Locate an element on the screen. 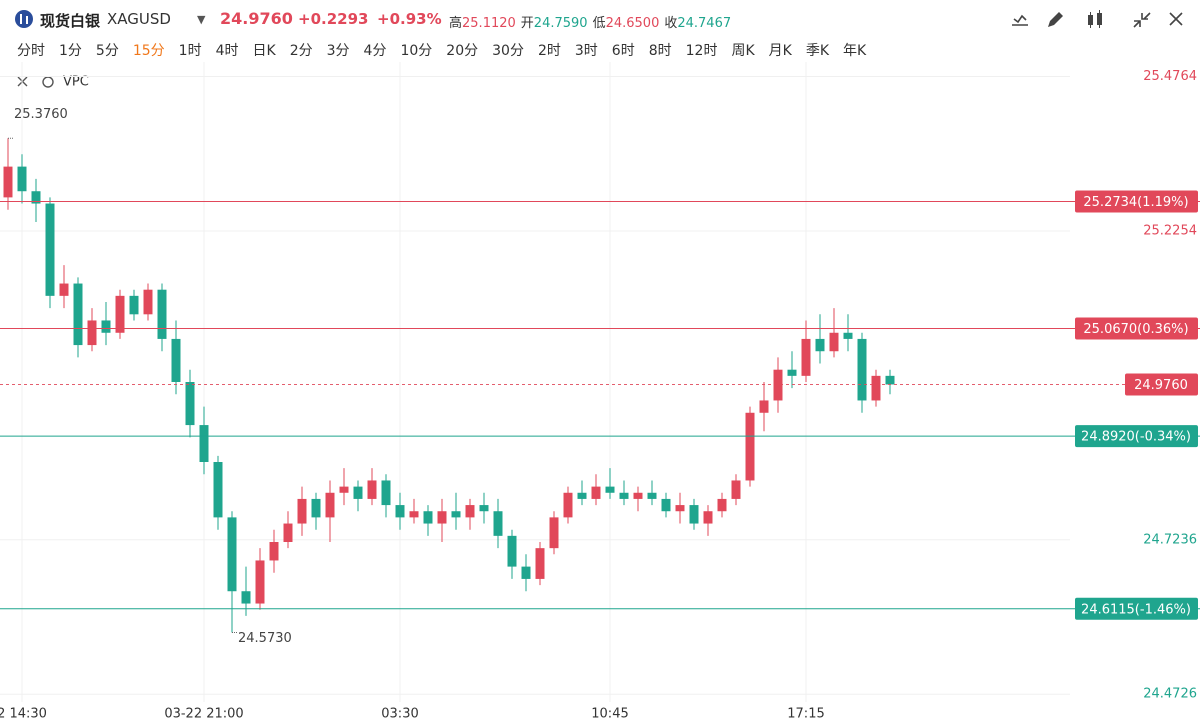  timeframe-tab: 3分 is located at coordinates (338, 51).